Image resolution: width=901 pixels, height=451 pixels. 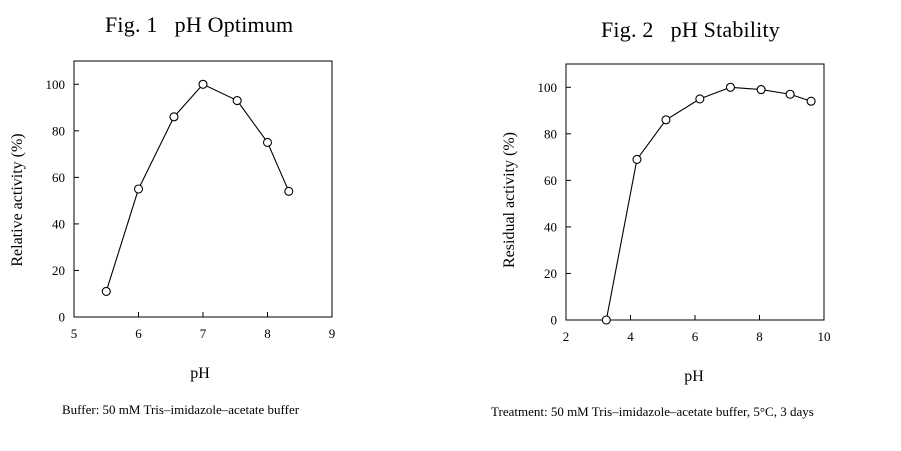 What do you see at coordinates (267, 333) in the screenshot?
I see `fig1-x-tick-label: 8` at bounding box center [267, 333].